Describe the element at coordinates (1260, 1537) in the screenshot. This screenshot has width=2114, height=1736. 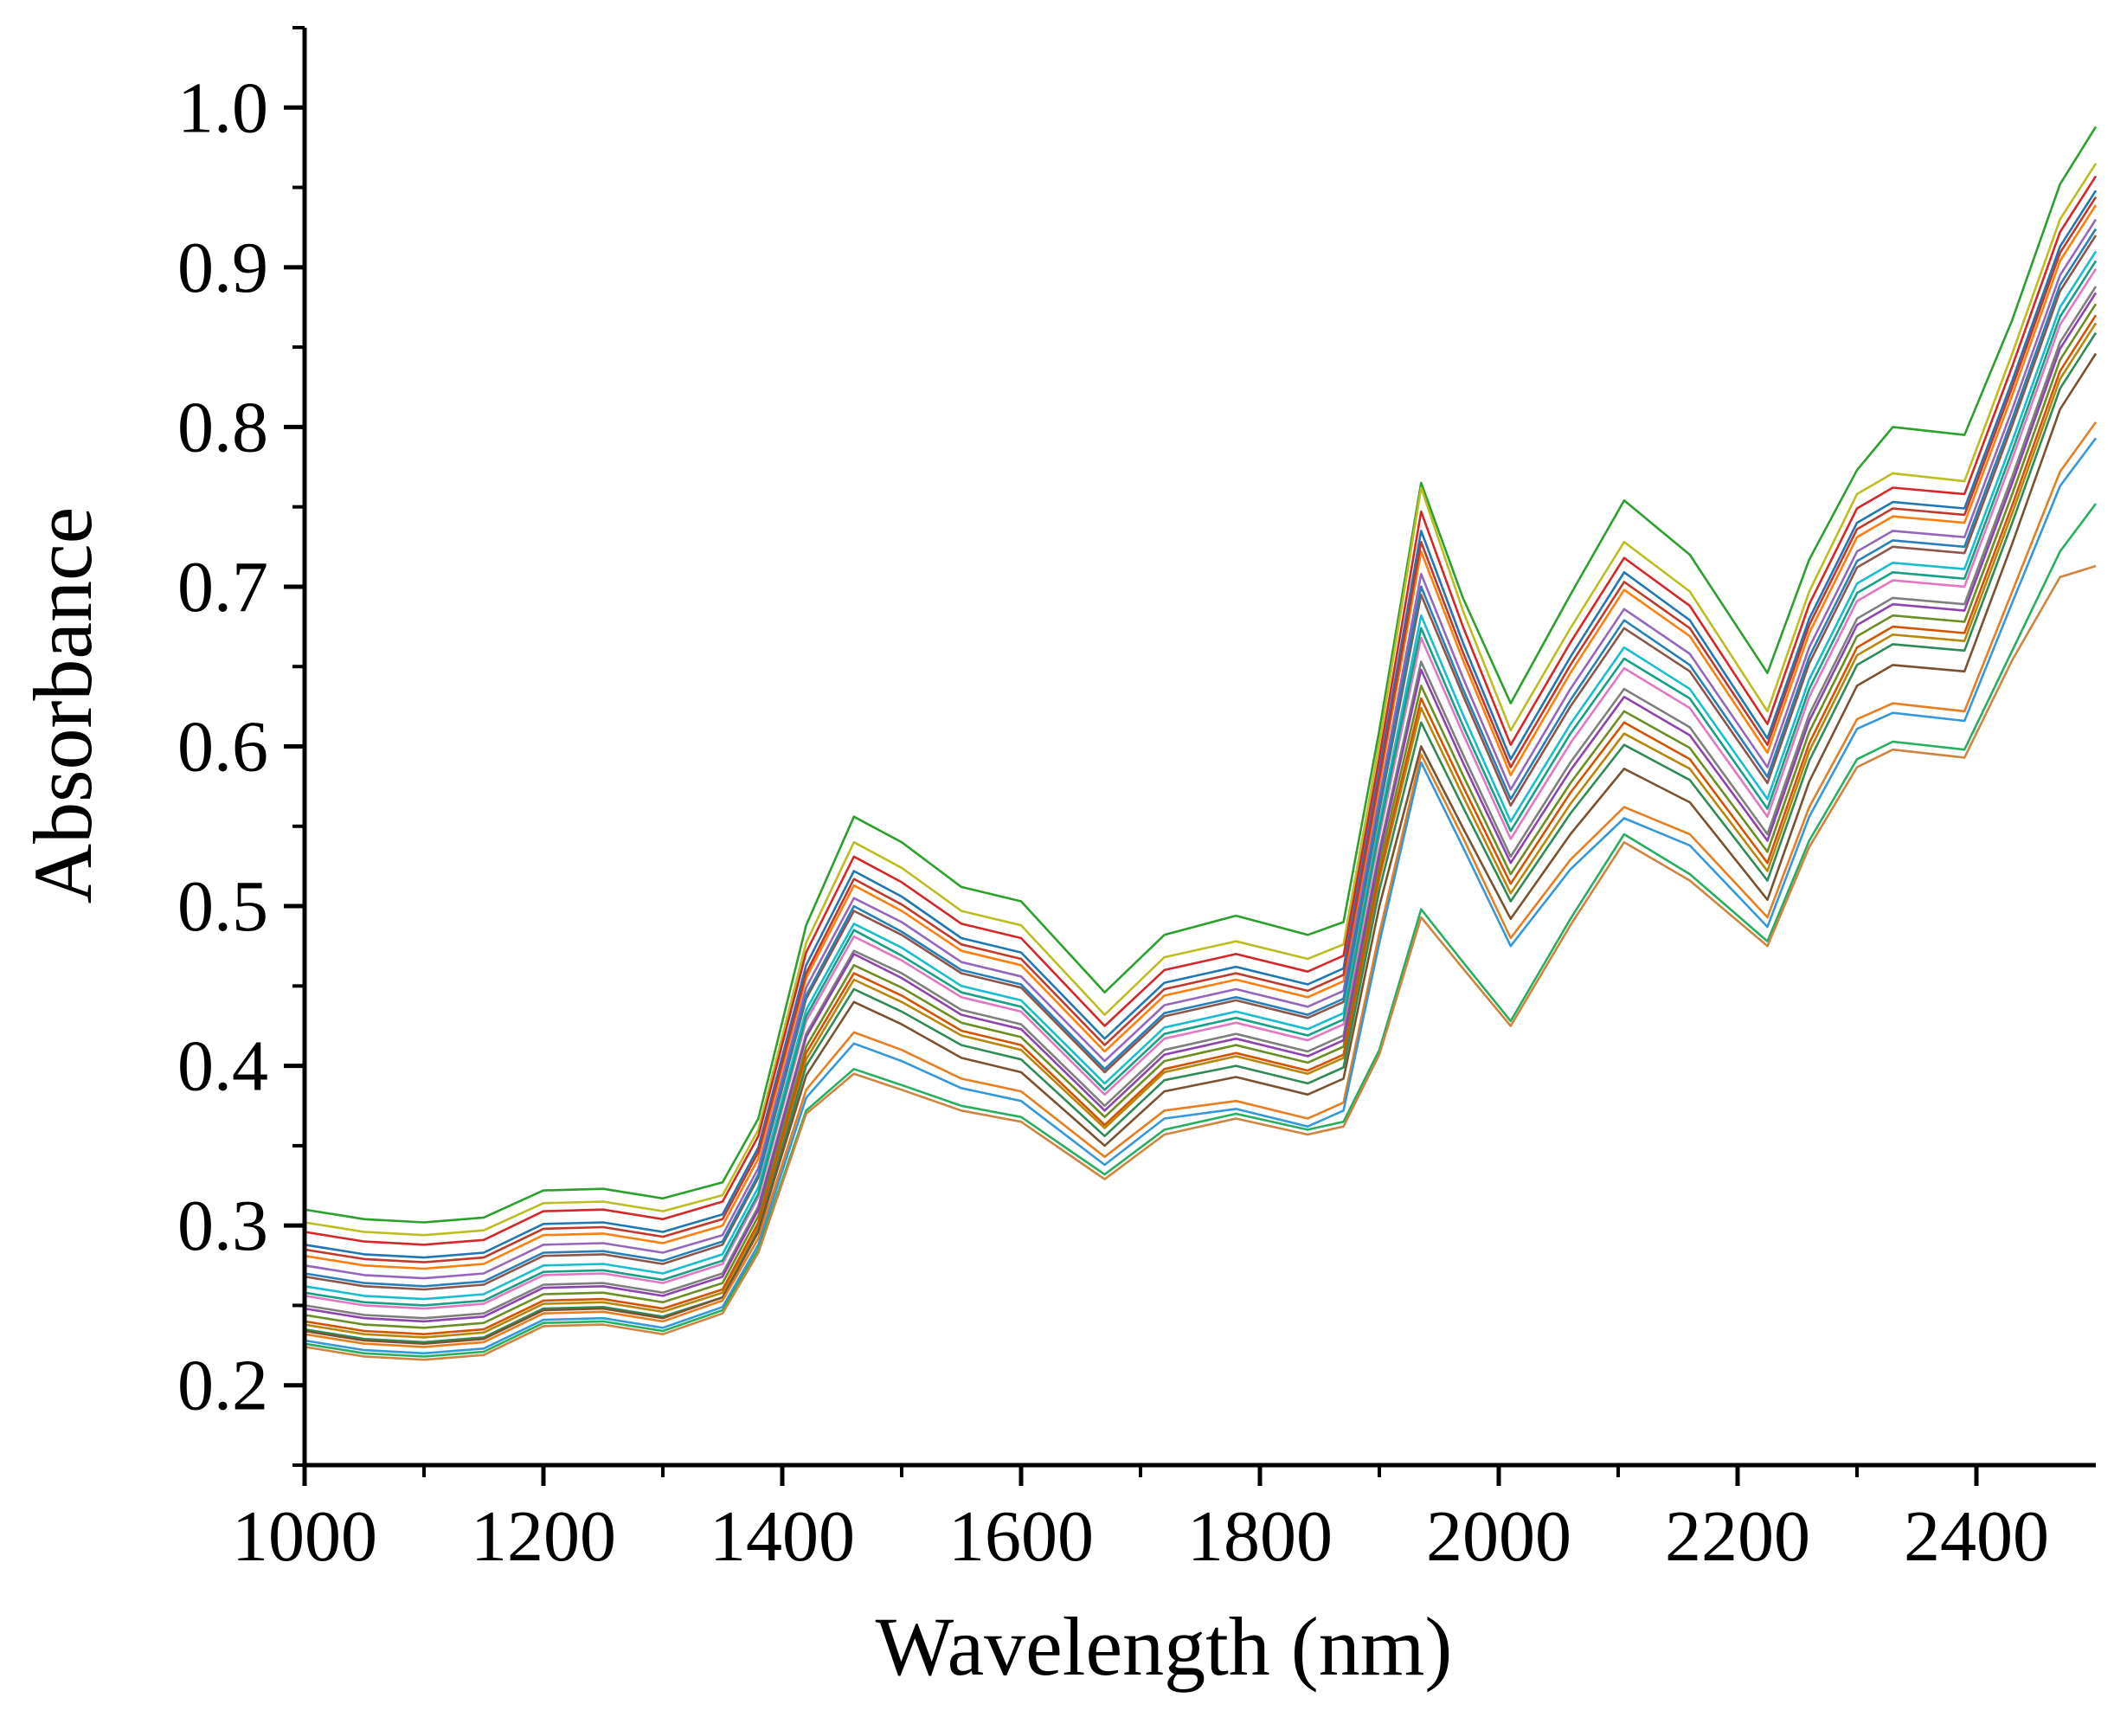
I see `x-tick-label: 1800` at that location.